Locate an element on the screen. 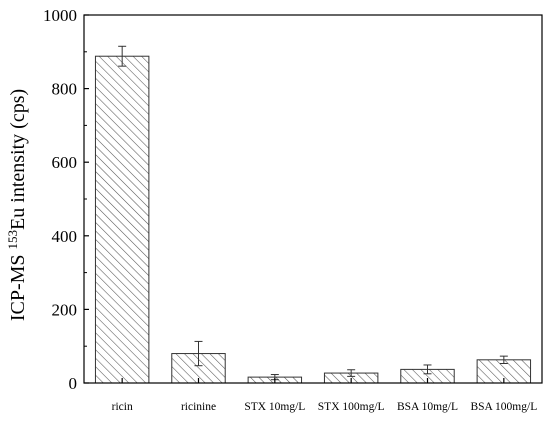 The image size is (550, 423). y-axis-title-prefix: ICP-MS is located at coordinates (18, 285).